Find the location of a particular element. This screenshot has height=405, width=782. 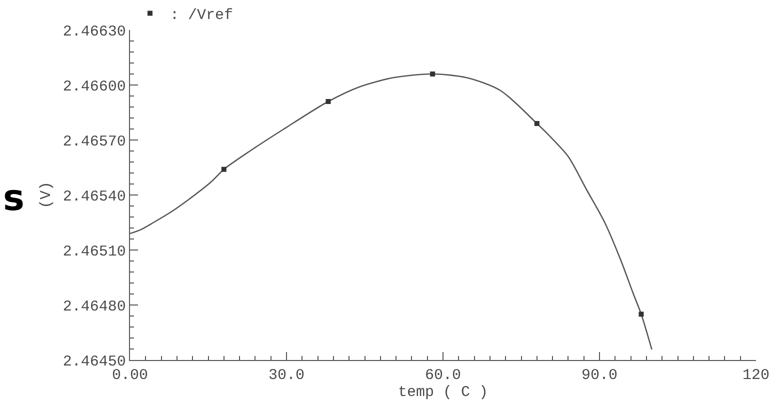

x-axis-title: temp ( C ) is located at coordinates (443, 393).